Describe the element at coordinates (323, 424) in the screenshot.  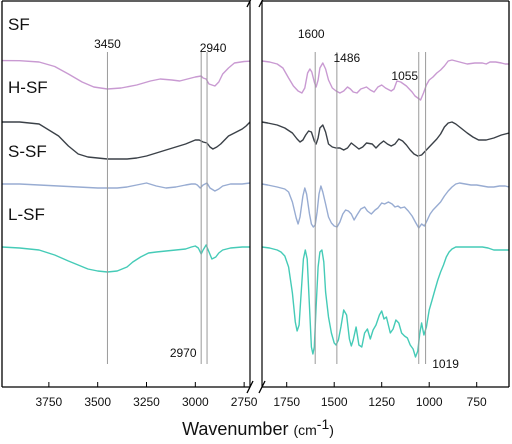
I see `x-axis-unit-exponent: -1` at that location.